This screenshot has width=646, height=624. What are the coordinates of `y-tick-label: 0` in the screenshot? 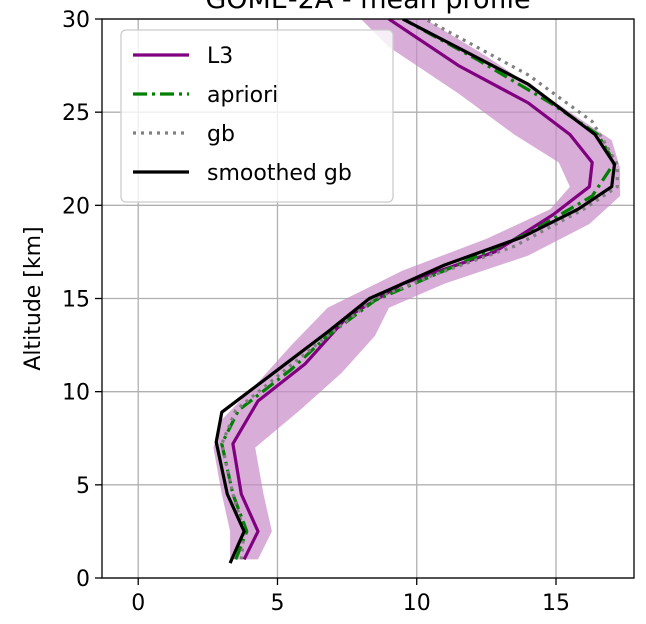 It's located at (83, 579).